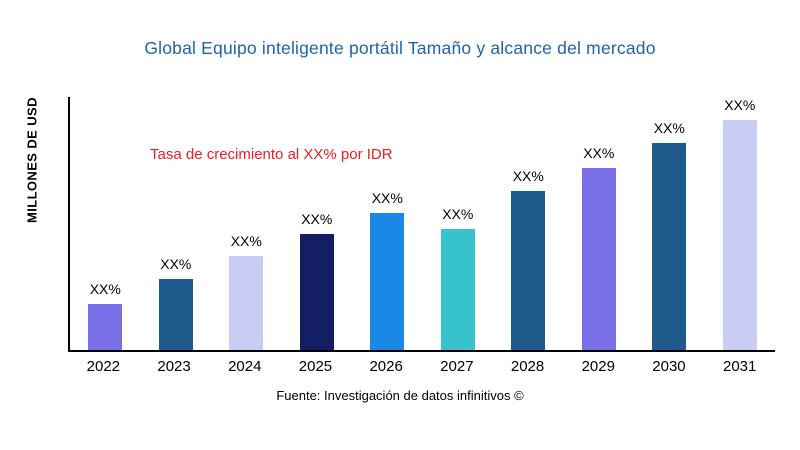  I want to click on bar-2026, so click(387, 281).